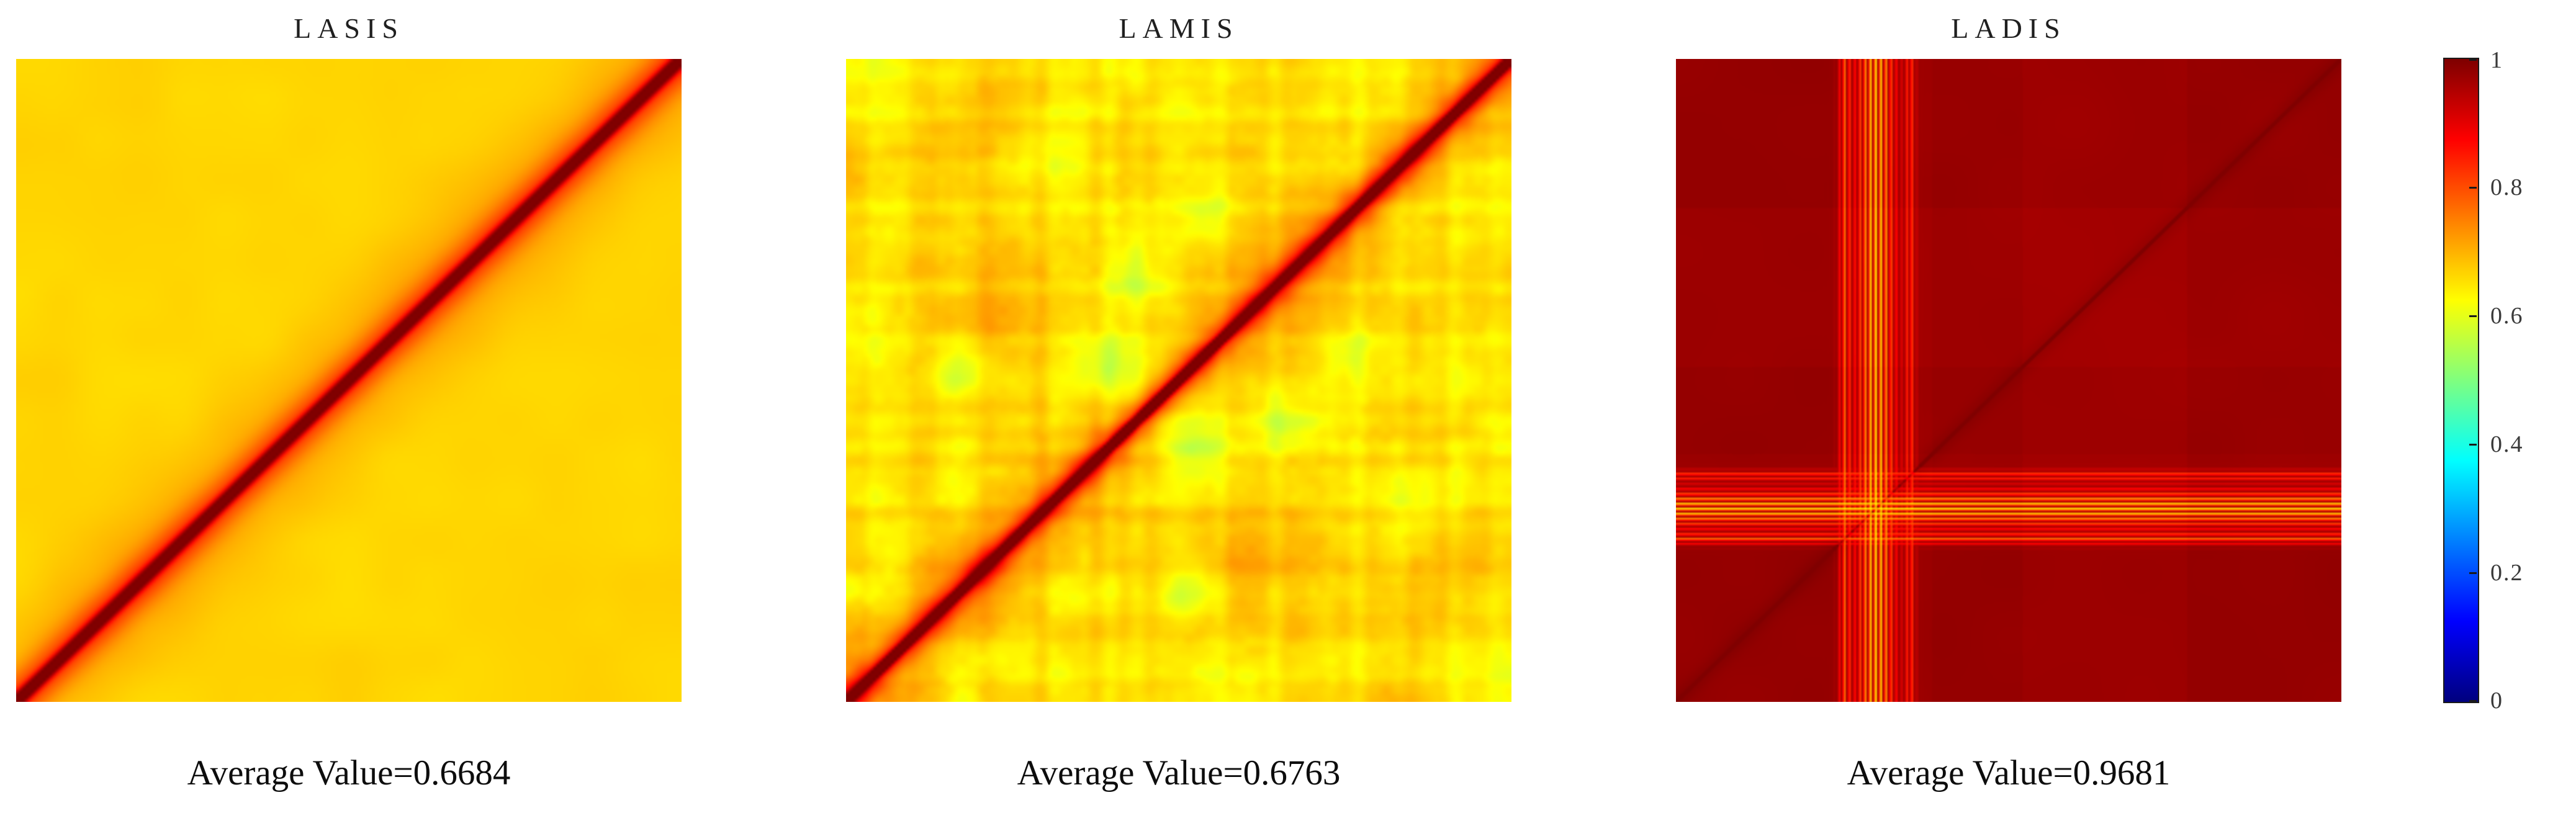 This screenshot has height=826, width=2576. I want to click on colorbar-label-0-4: 0.4, so click(2507, 444).